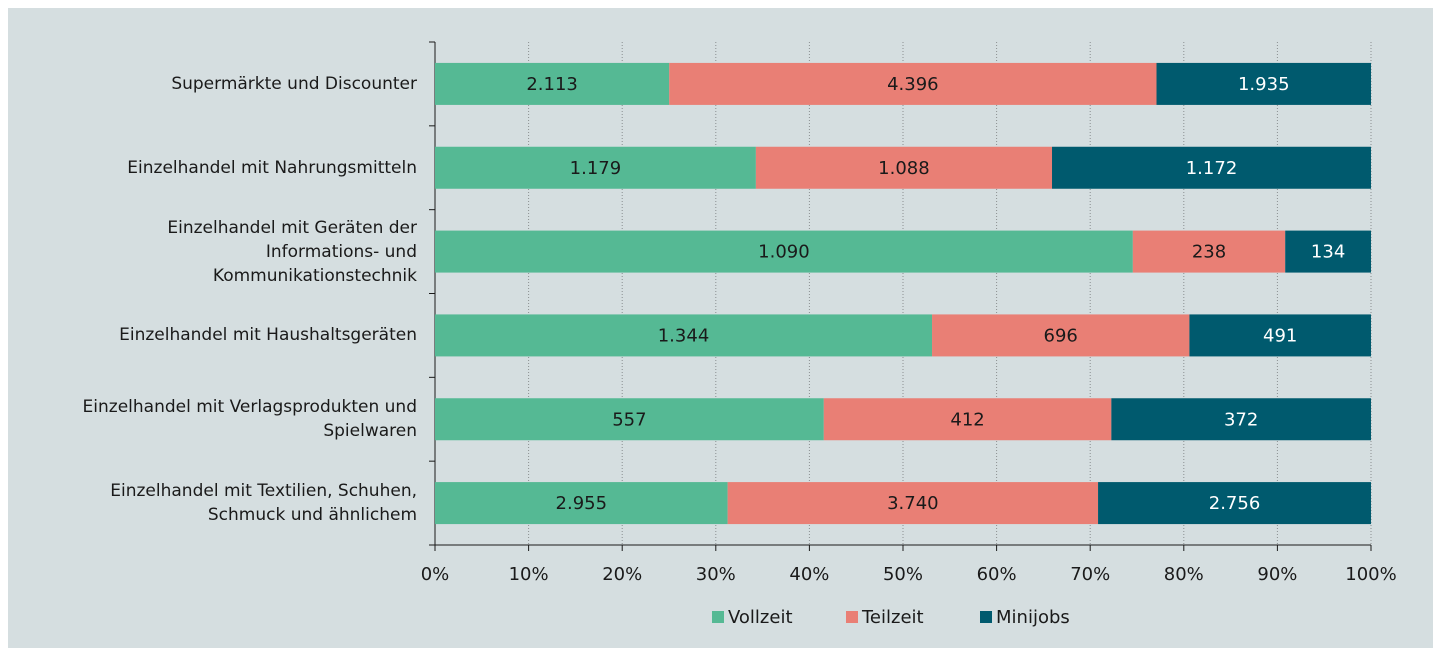 Image resolution: width=1441 pixels, height=657 pixels. I want to click on data-label: 696, so click(1061, 335).